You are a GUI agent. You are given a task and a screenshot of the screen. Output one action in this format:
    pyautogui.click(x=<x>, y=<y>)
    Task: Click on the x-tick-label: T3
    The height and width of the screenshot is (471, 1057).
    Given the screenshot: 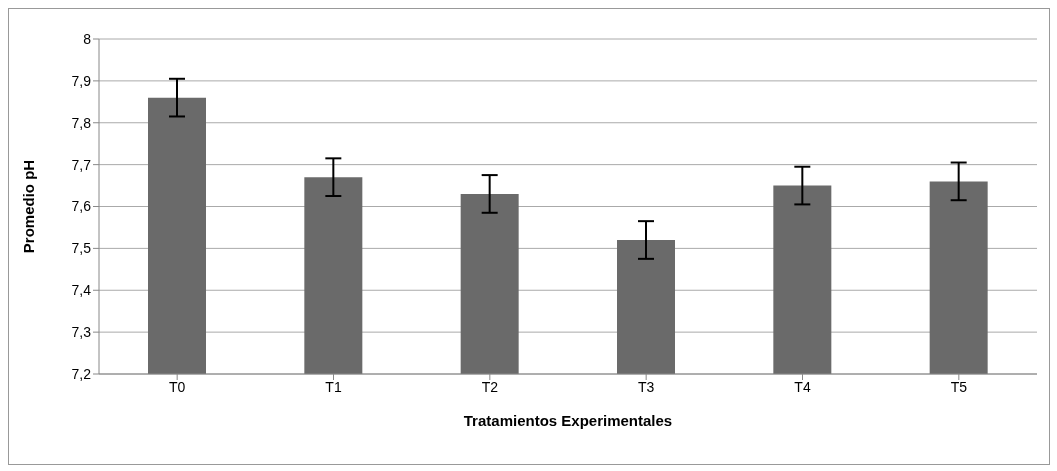 What is the action you would take?
    pyautogui.click(x=646, y=386)
    